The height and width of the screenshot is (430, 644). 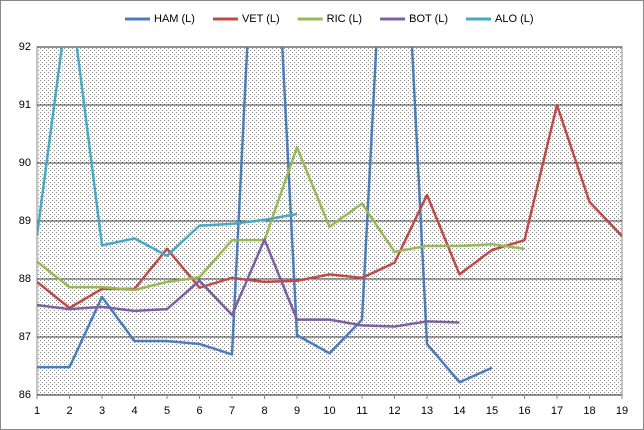 What do you see at coordinates (557, 411) in the screenshot?
I see `x-tick-label: 17` at bounding box center [557, 411].